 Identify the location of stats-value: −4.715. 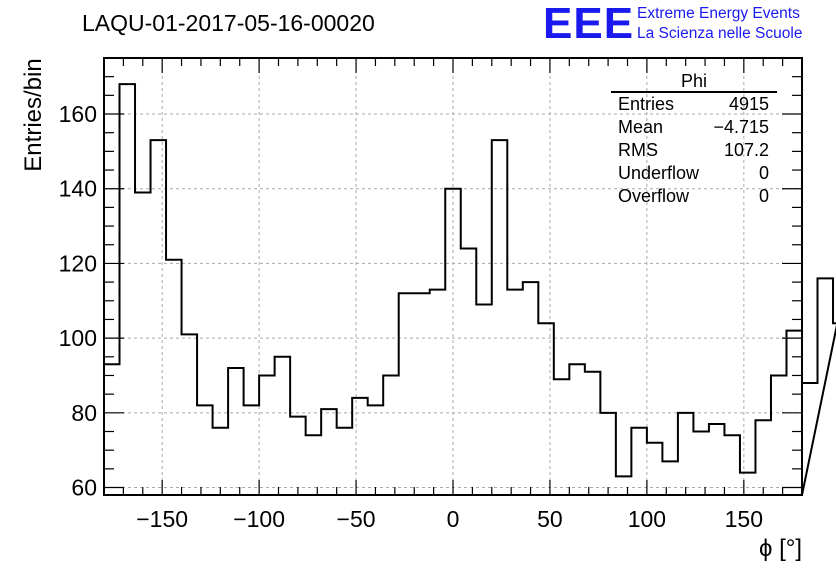
(741, 127).